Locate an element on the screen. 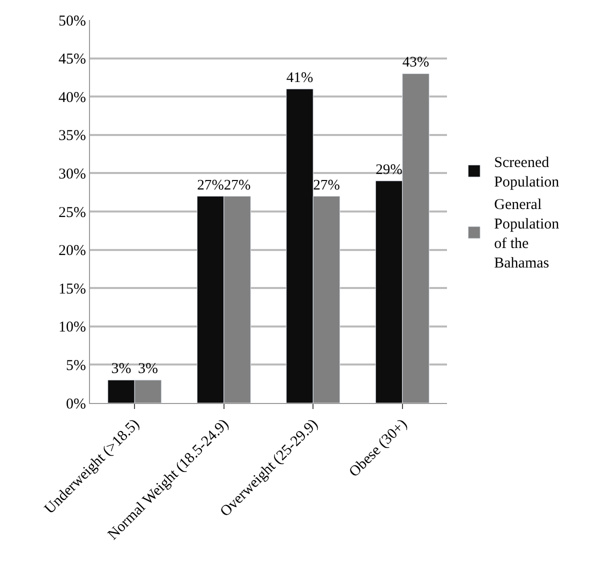 The image size is (597, 573). y-tick-label: 25% is located at coordinates (72, 212).